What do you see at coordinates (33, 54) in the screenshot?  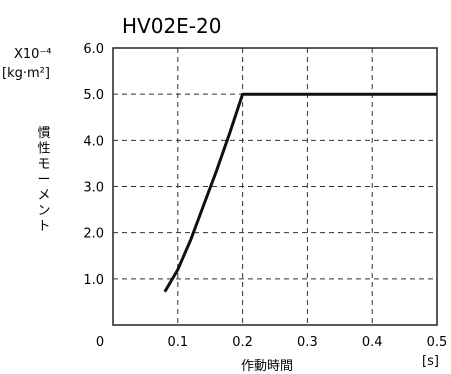 I see `y-scale-label: X10⁻⁴` at bounding box center [33, 54].